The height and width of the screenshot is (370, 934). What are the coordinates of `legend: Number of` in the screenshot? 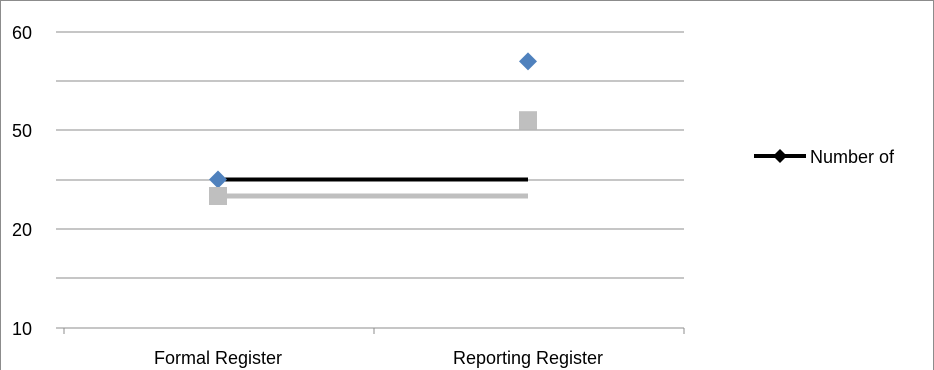 It's located at (824, 157).